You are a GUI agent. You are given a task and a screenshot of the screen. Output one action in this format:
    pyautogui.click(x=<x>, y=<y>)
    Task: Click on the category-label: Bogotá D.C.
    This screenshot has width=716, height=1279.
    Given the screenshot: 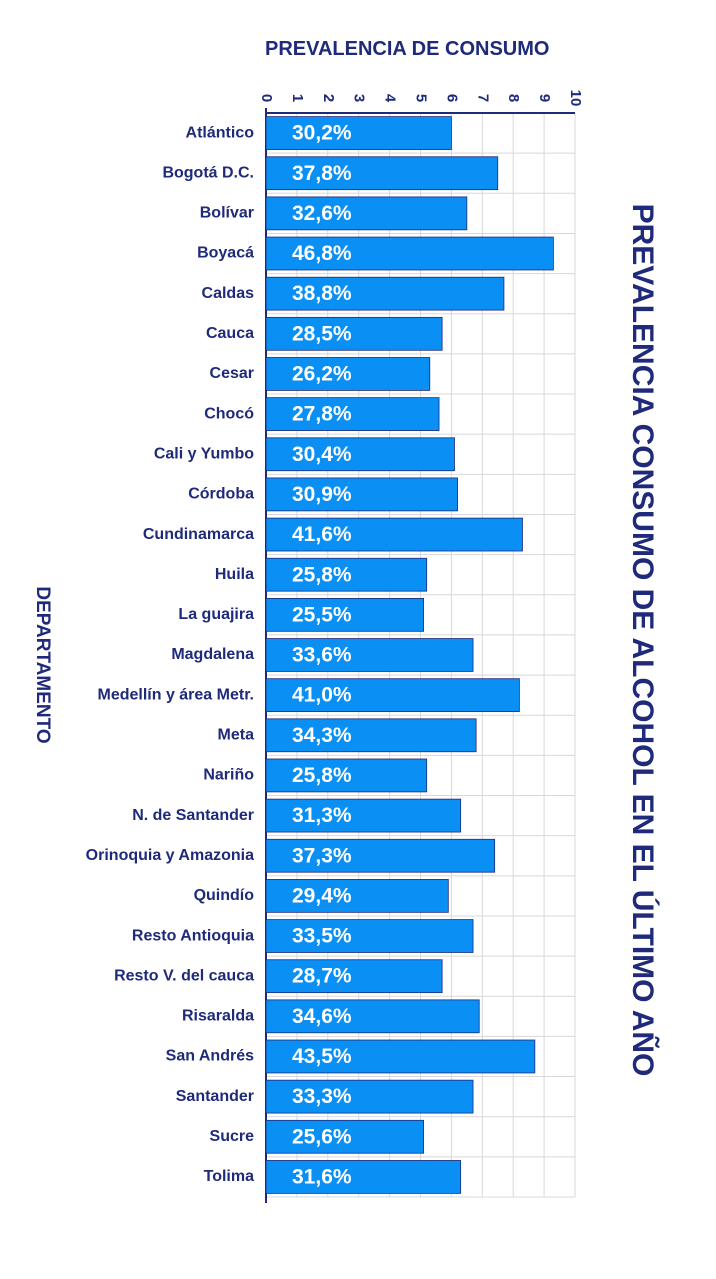 What is the action you would take?
    pyautogui.click(x=208, y=172)
    